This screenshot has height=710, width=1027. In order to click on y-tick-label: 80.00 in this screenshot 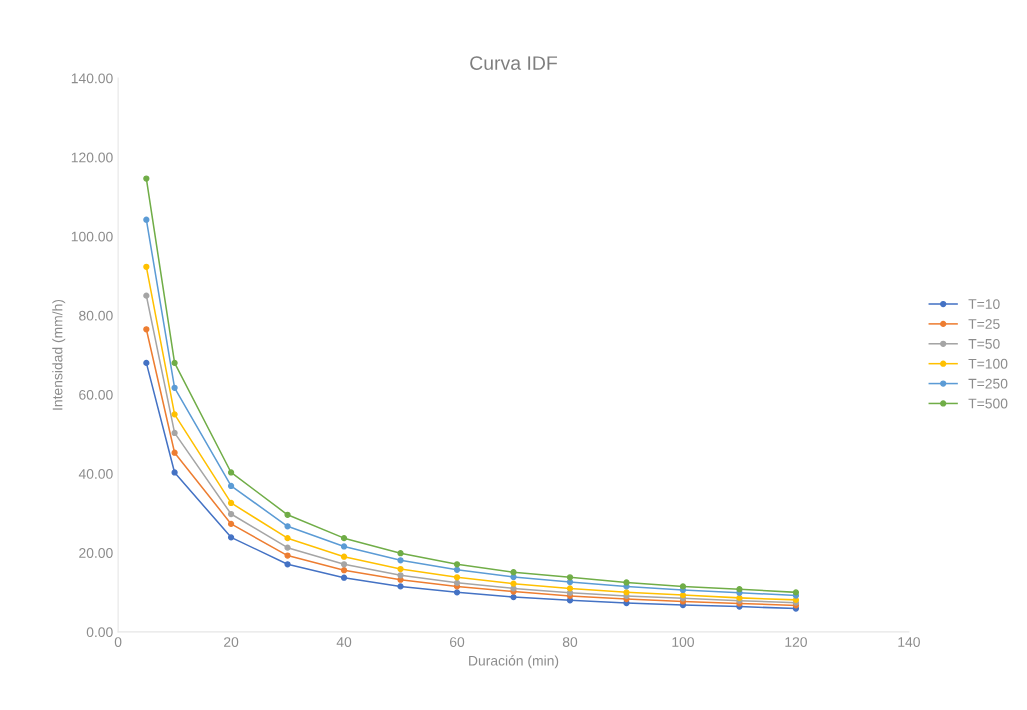, I will do `click(96, 315)`.